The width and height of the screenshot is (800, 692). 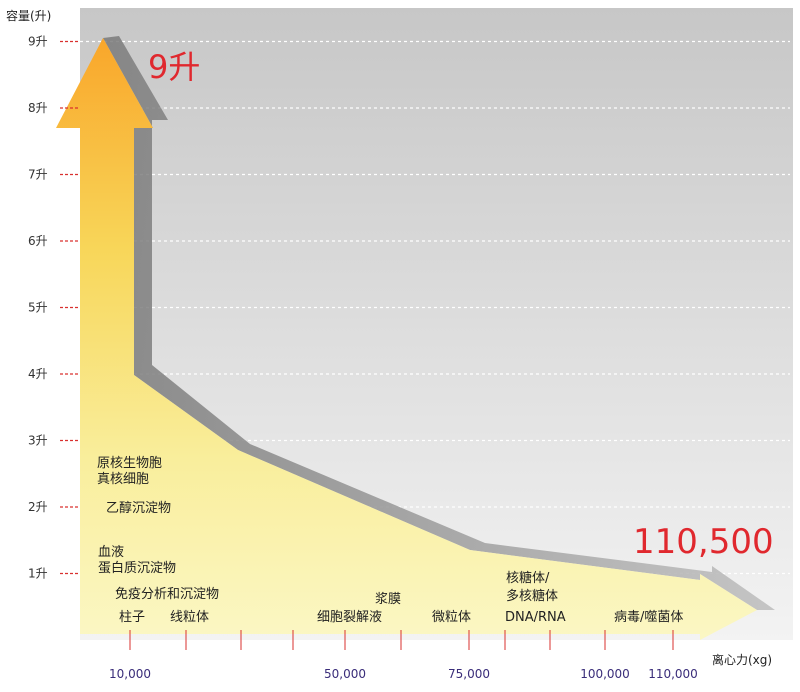 I want to click on y-tick-label: 1升, so click(x=38, y=574).